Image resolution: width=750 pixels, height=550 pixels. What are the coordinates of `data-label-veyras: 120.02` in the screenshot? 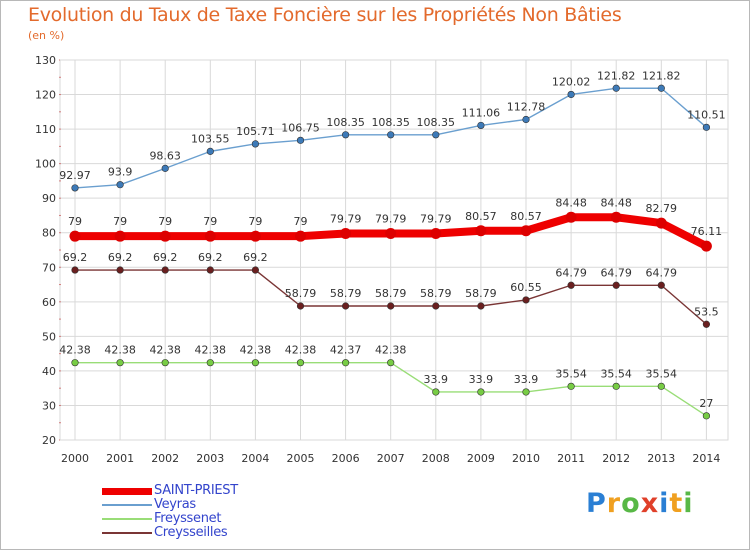 It's located at (571, 81).